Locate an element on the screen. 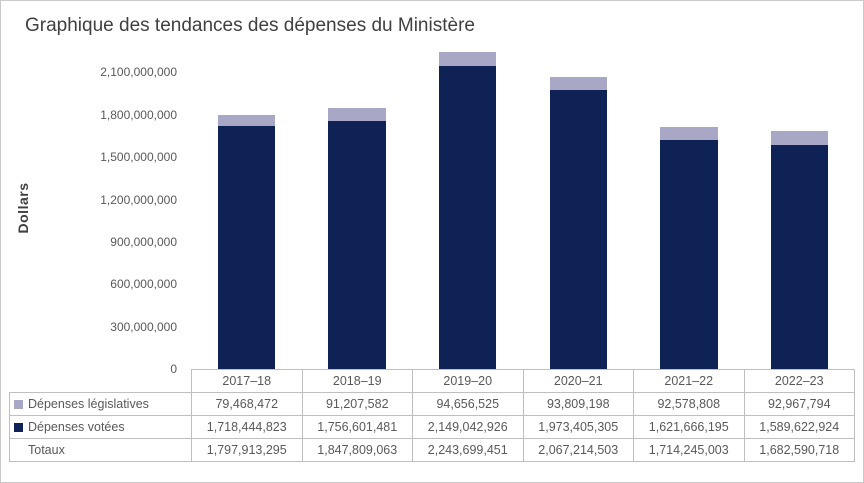 The width and height of the screenshot is (864, 483). table-header-2022–23: 2022–23 is located at coordinates (798, 380).